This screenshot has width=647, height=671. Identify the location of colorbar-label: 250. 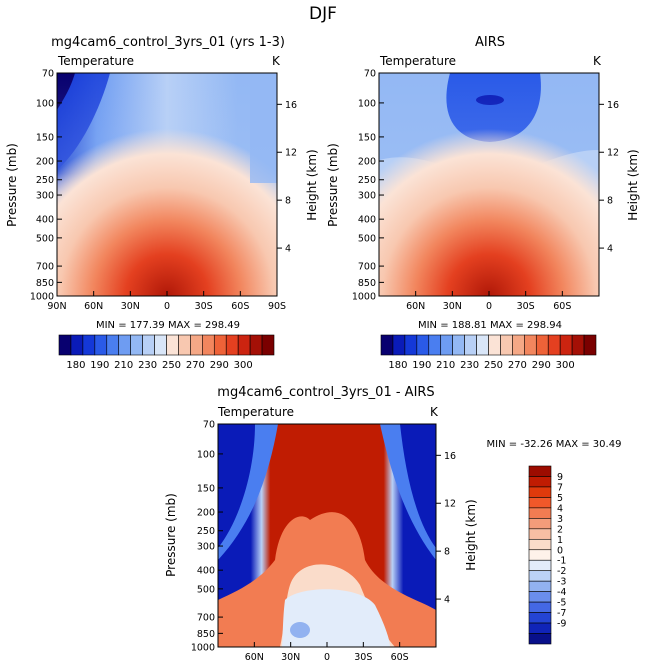
(171, 365).